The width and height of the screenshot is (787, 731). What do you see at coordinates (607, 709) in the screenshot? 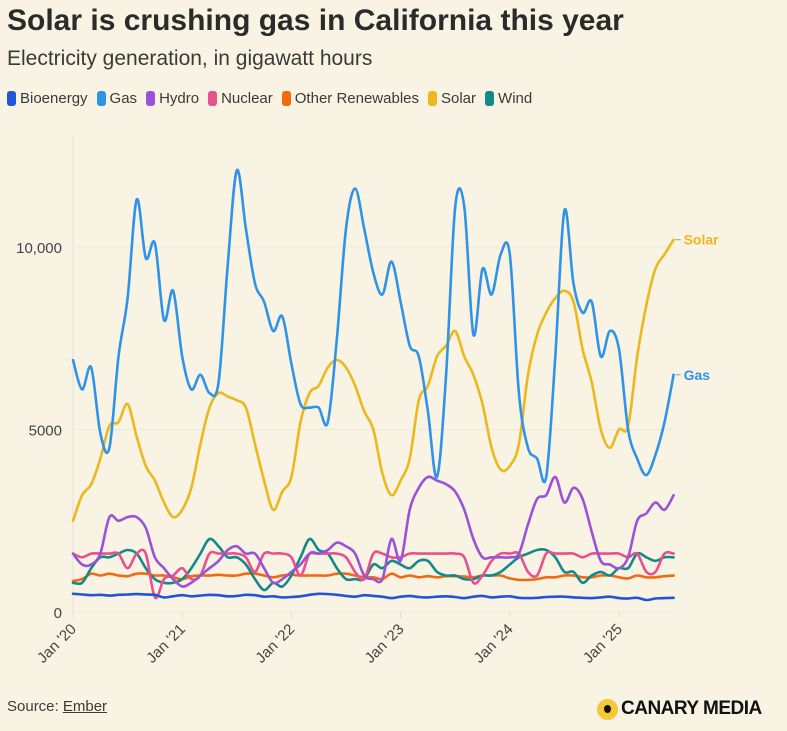
I see `canary-logo-icon` at bounding box center [607, 709].